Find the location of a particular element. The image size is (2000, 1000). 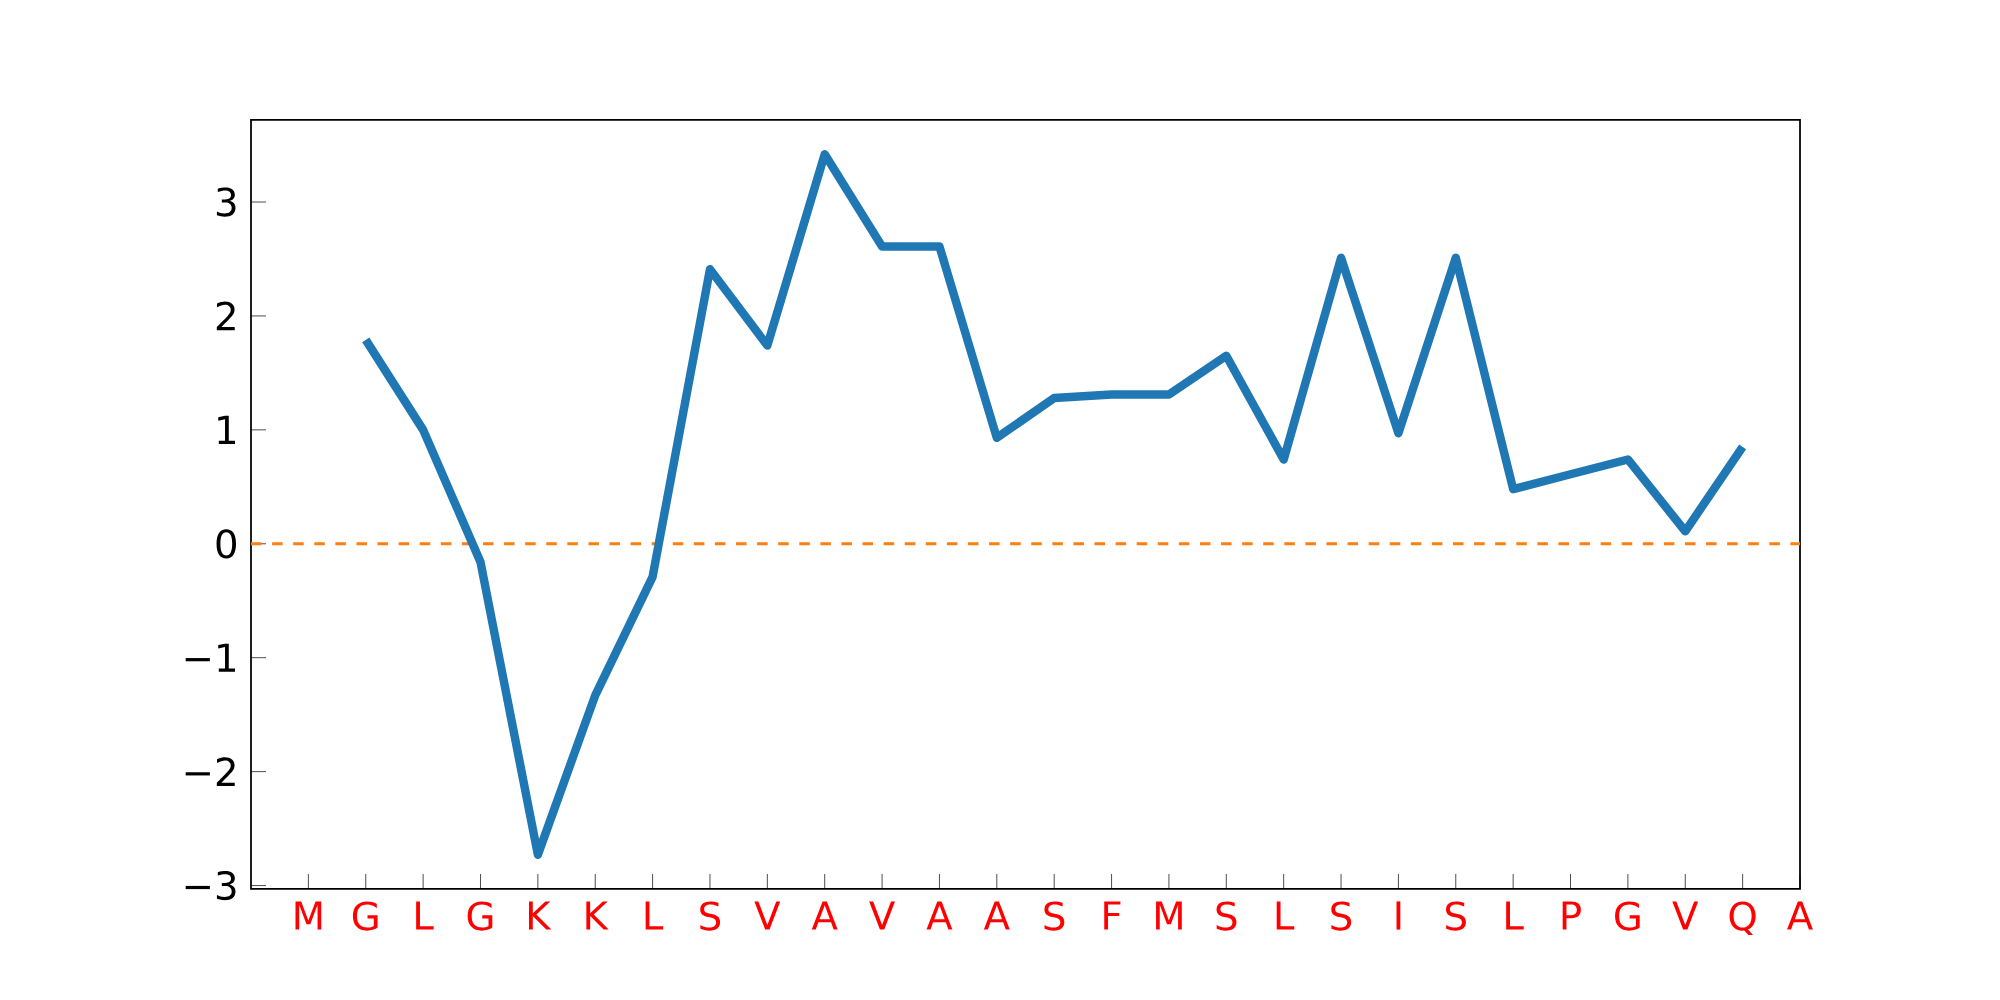

y-tick-label: −1 is located at coordinates (210, 657).